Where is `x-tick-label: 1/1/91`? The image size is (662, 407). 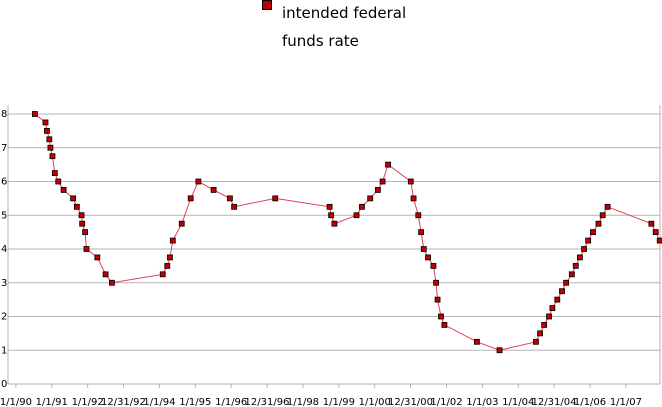
x-tick-label: 1/1/91 is located at coordinates (52, 402).